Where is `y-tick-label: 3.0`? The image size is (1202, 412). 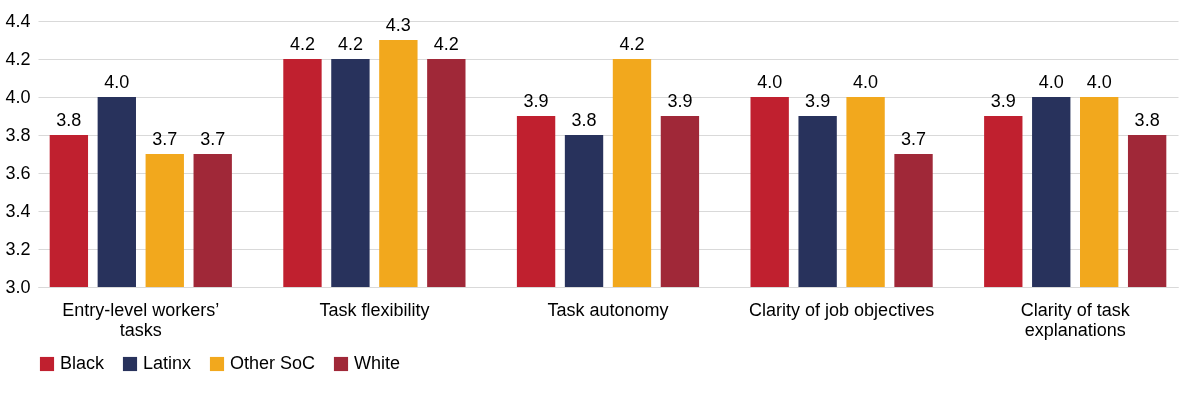
y-tick-label: 3.0 is located at coordinates (18, 286).